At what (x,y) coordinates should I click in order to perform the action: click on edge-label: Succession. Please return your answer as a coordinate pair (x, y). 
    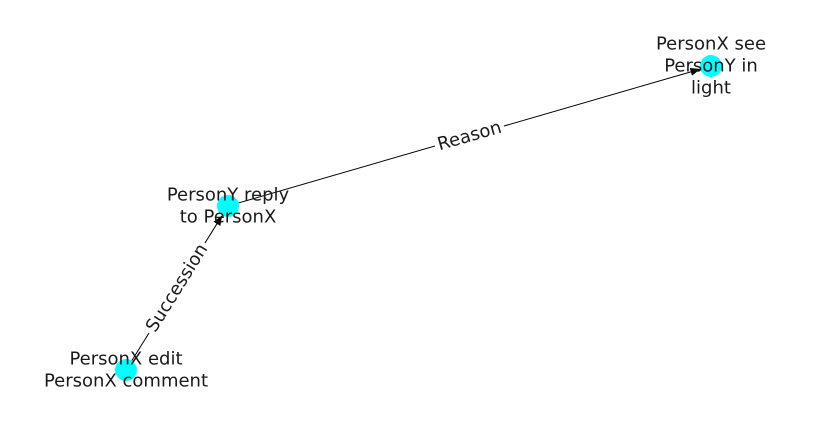
    Looking at the image, I should click on (177, 288).